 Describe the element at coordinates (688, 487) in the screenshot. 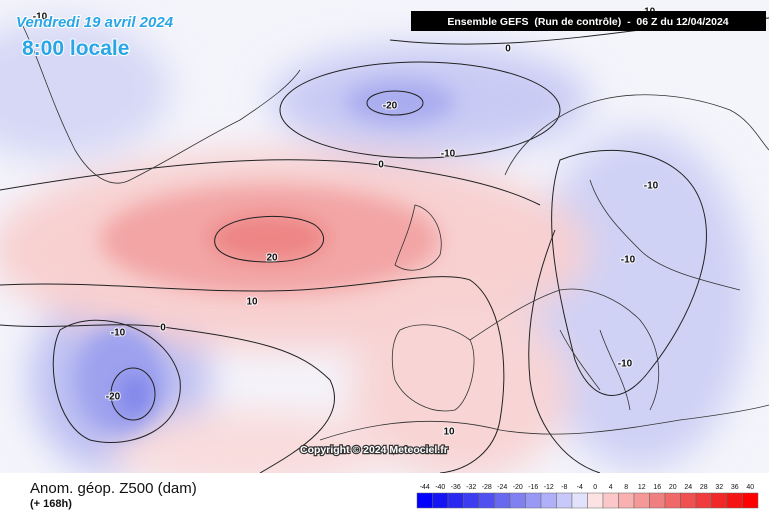

I see `legend-tick-label: 24` at that location.